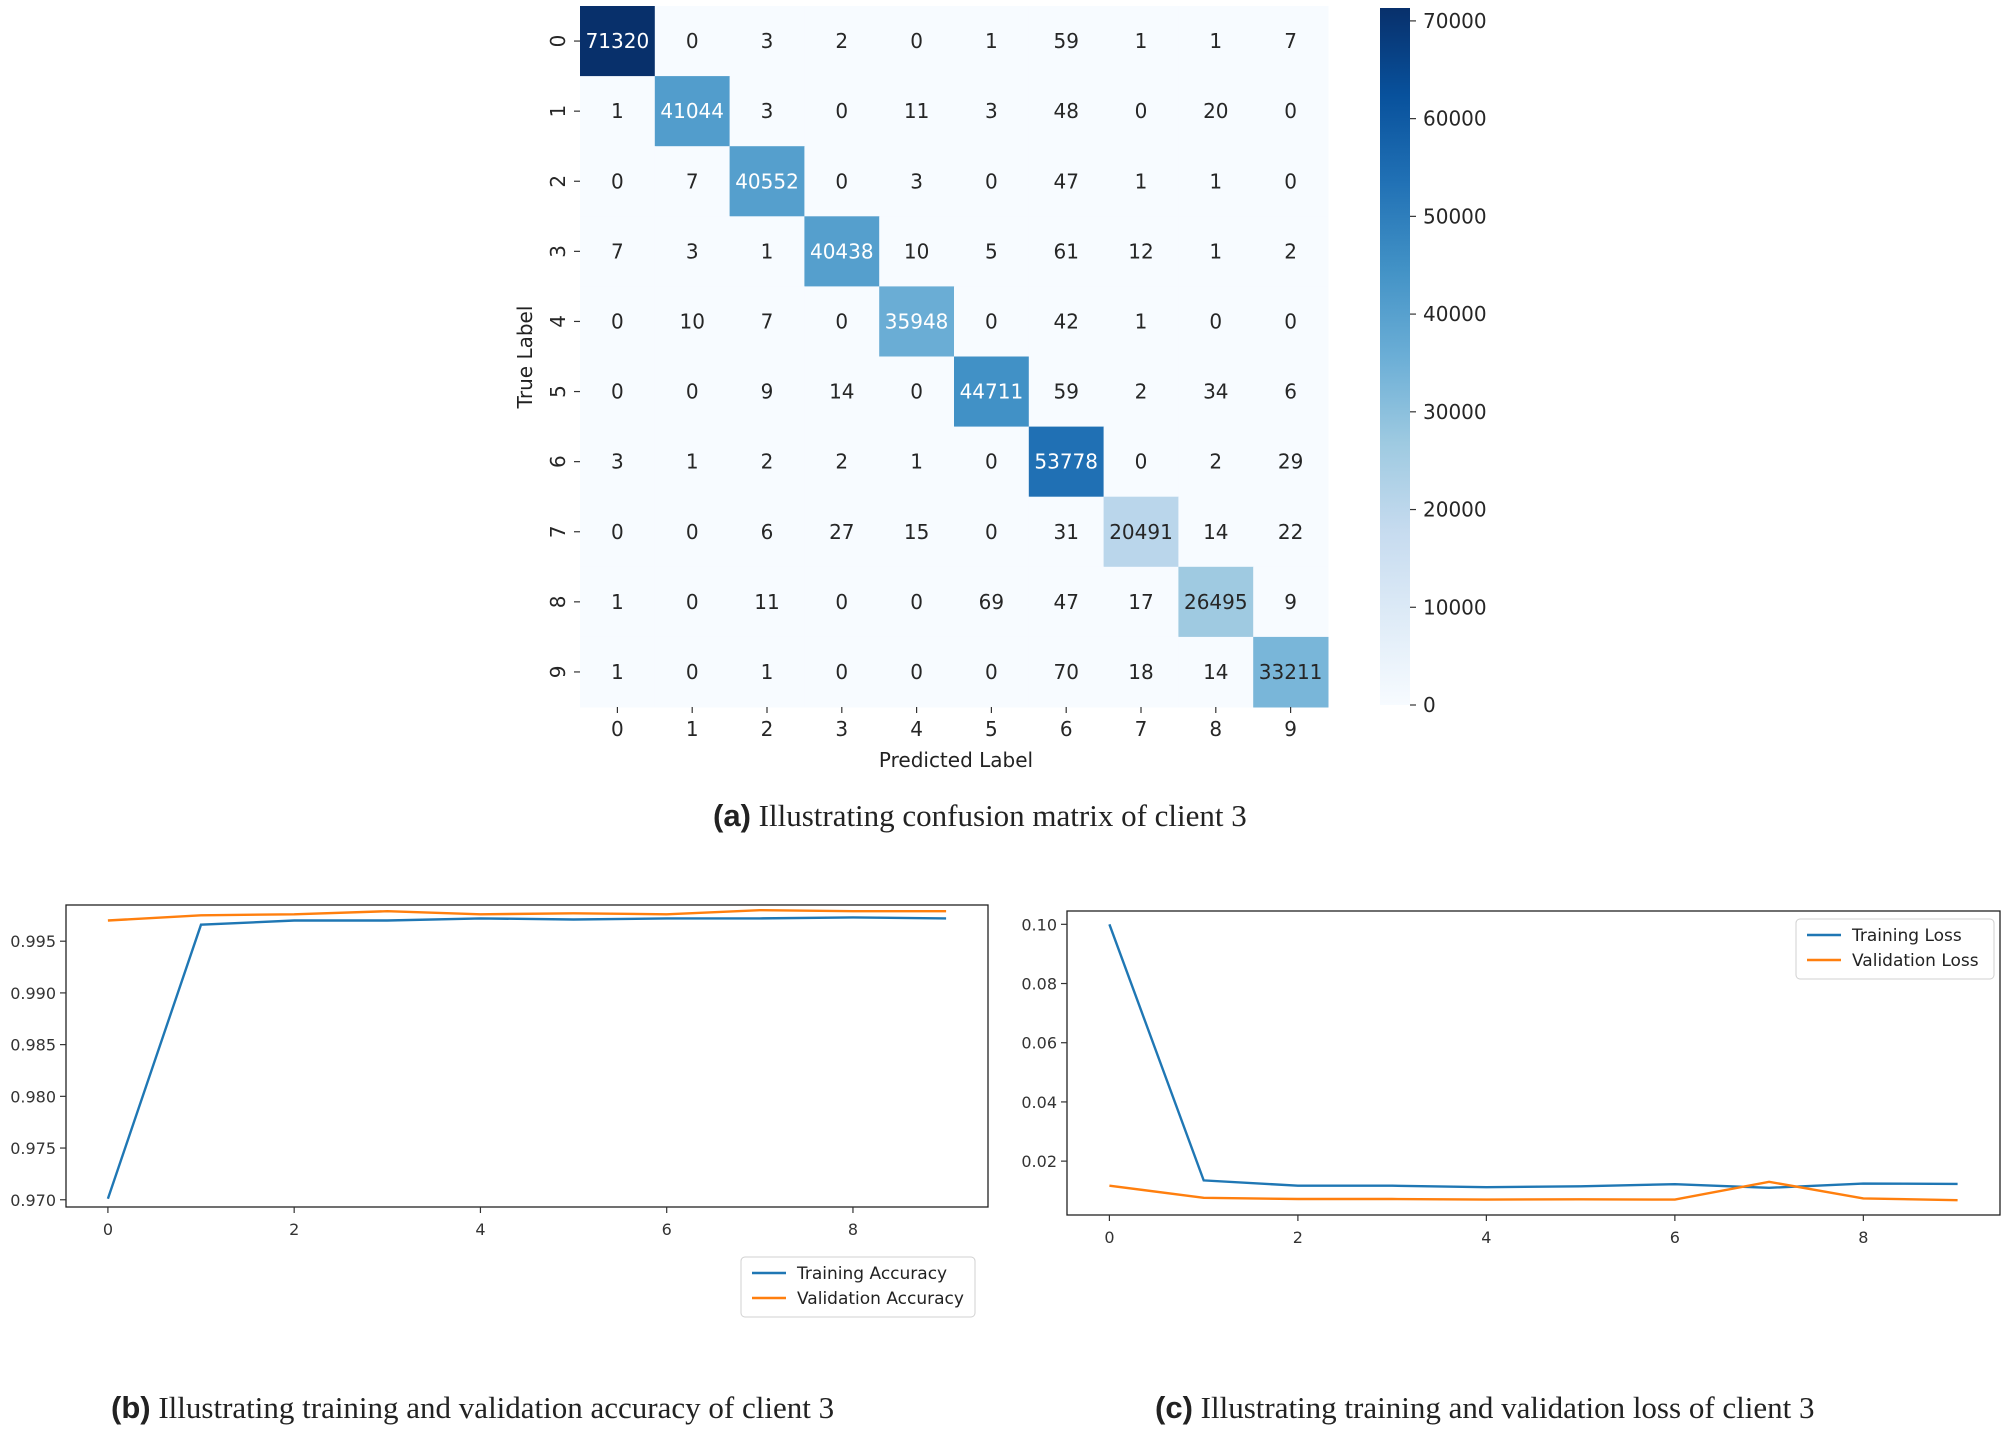 This screenshot has width=2007, height=1433. Describe the element at coordinates (1039, 924) in the screenshot. I see `loss-ytick: 0.10` at that location.